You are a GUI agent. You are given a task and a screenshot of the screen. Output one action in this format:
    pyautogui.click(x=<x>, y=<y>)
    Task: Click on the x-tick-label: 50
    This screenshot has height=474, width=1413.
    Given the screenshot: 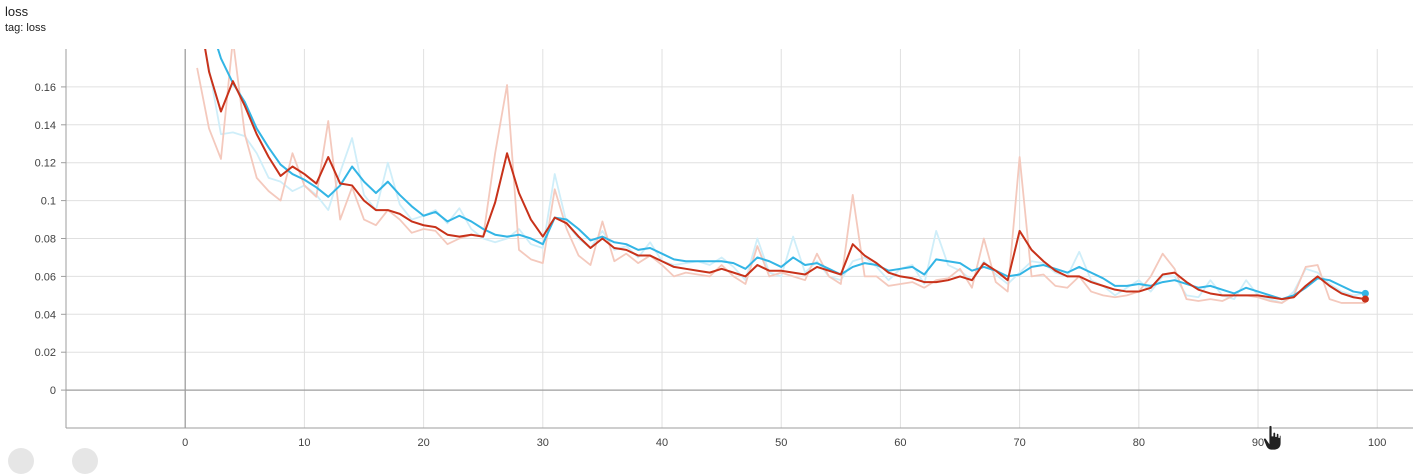 What is the action you would take?
    pyautogui.click(x=781, y=443)
    